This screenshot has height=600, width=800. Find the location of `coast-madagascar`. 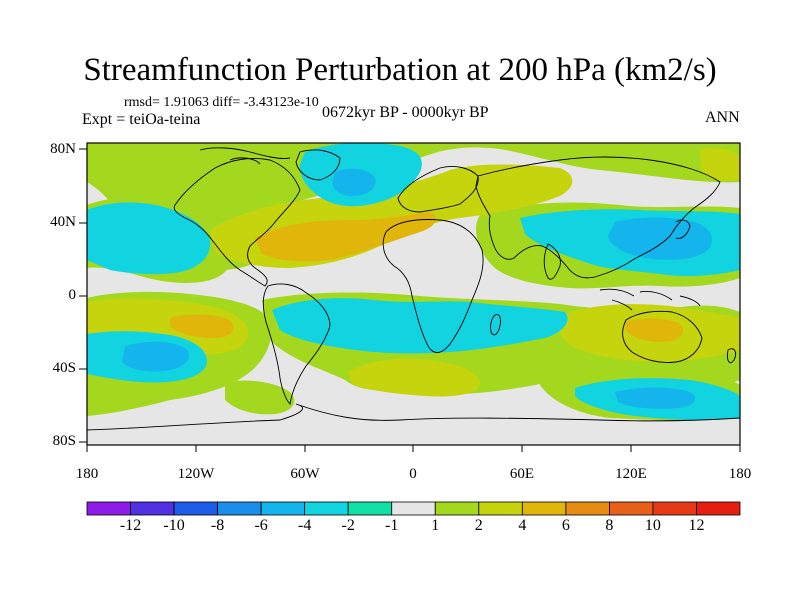

coast-madagascar is located at coordinates (495, 325).